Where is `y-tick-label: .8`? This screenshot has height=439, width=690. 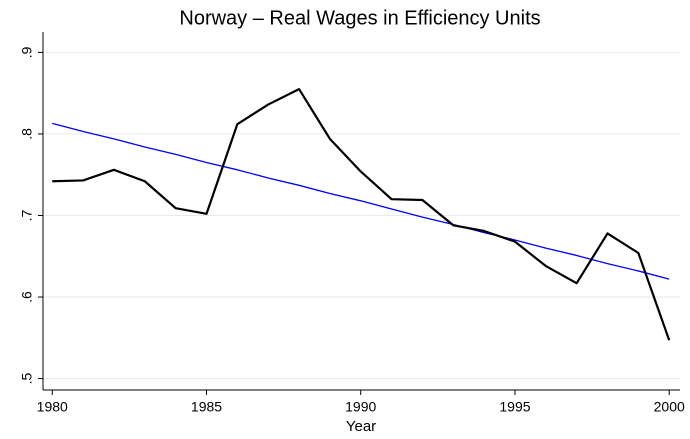
y-tick-label: .8 is located at coordinates (27, 134).